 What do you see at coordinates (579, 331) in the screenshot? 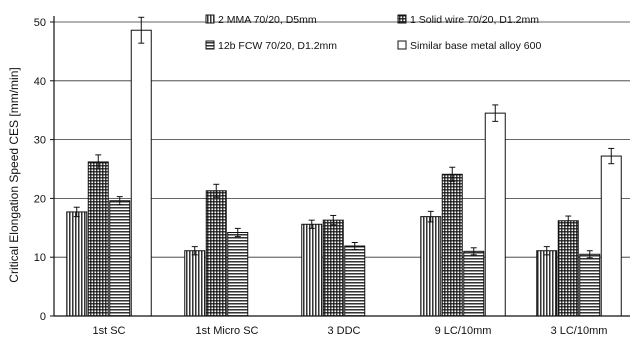
I see `x-tick-label: 3 LC/10mm` at bounding box center [579, 331].